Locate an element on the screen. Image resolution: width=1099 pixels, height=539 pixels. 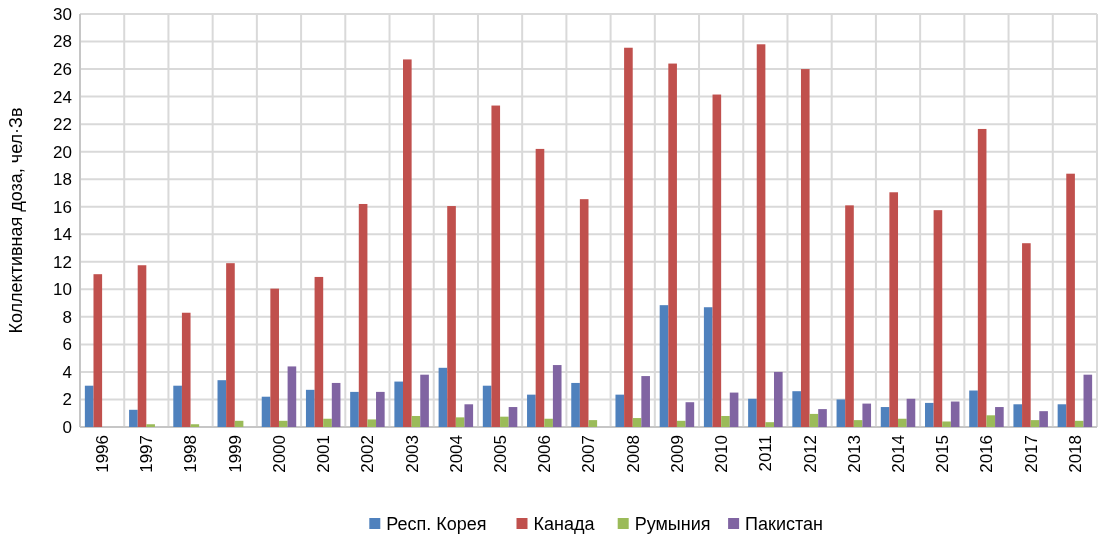
y-tick-label: 12 is located at coordinates (62, 262).